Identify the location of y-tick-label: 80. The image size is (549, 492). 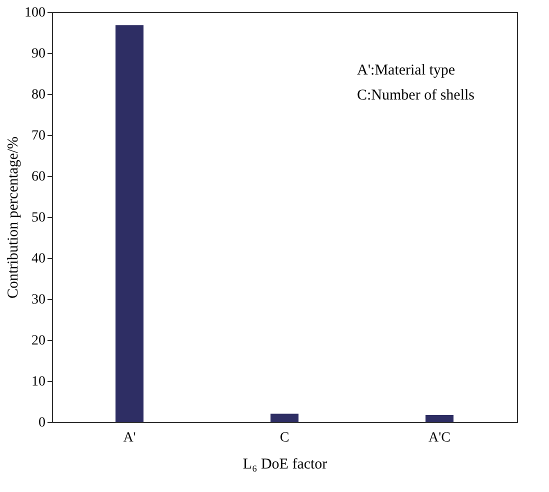
(39, 95).